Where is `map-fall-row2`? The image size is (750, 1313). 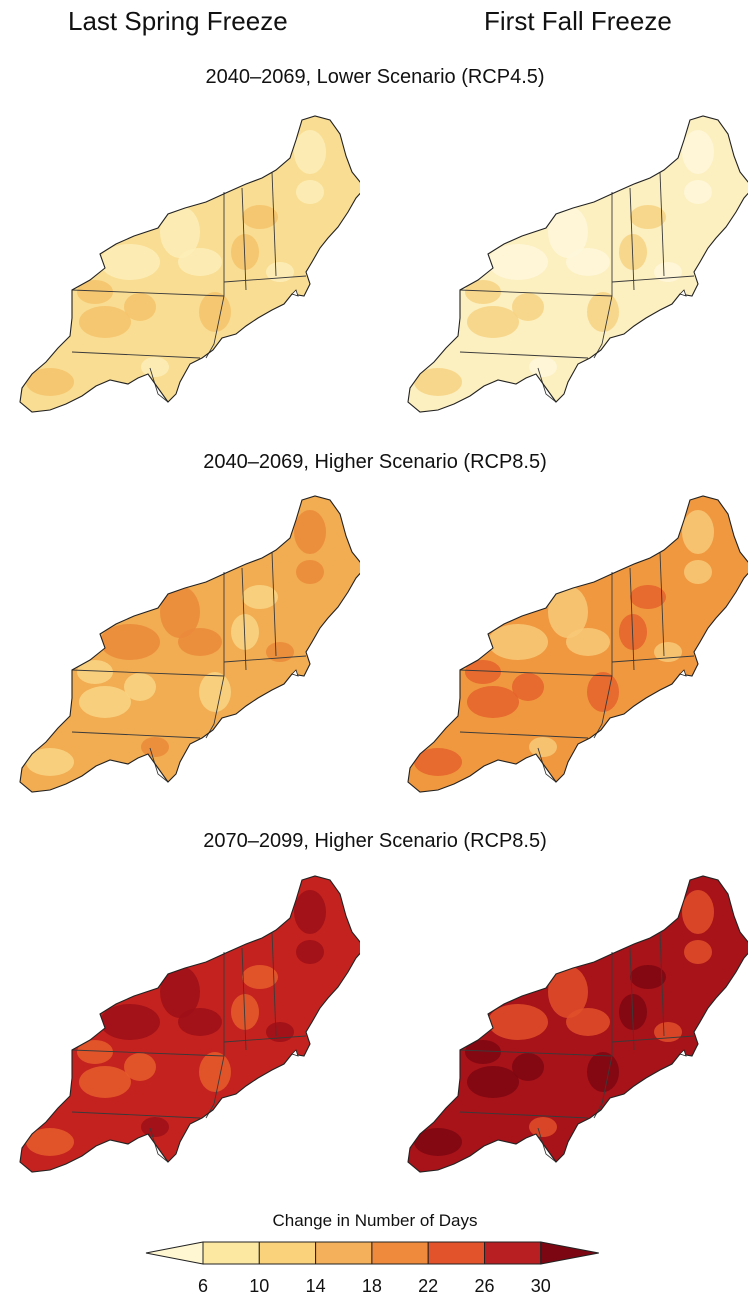
map-fall-row2 is located at coordinates (577, 1024).